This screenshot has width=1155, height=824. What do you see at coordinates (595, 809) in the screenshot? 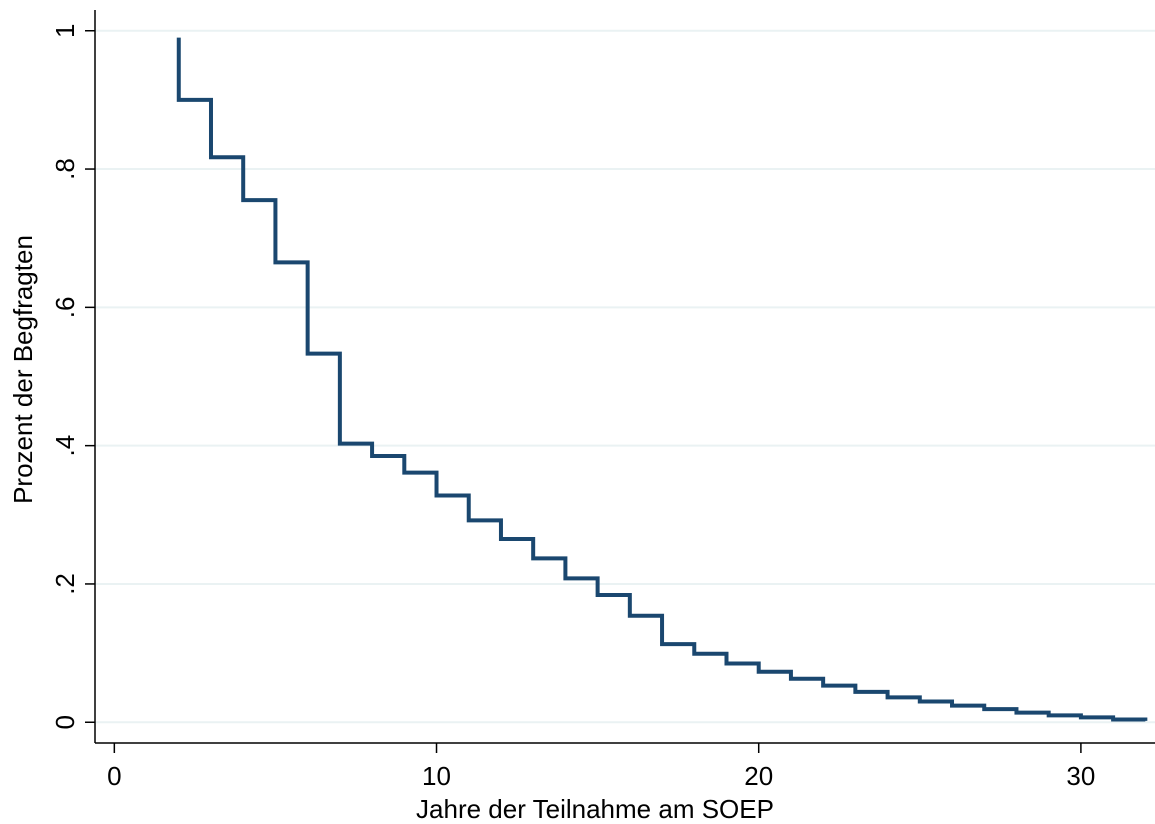
I see `x-axis-title: Jahre der Teilnahme am SOEP` at bounding box center [595, 809].